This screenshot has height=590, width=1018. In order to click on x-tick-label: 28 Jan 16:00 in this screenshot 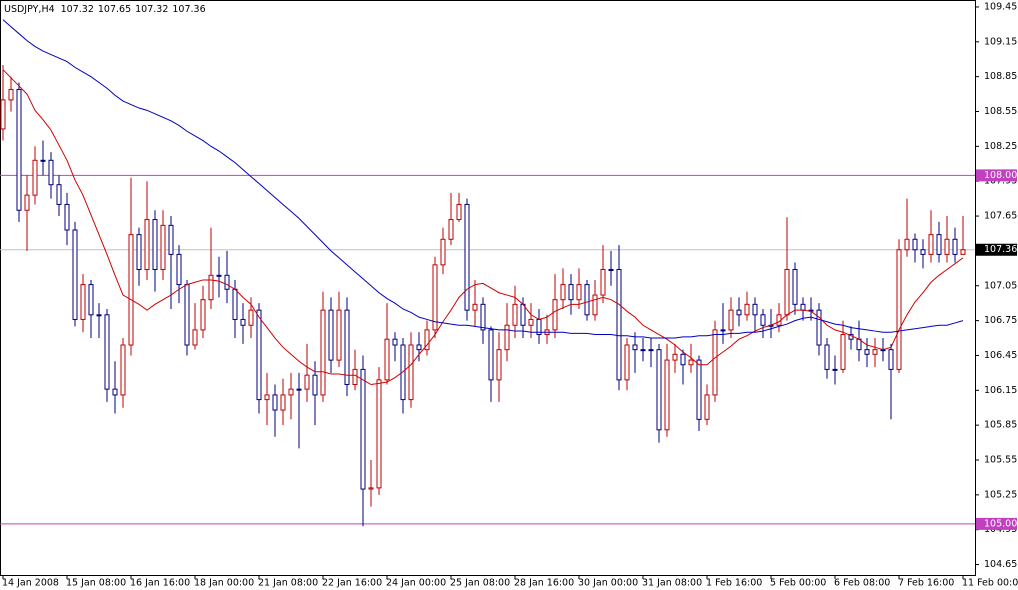, I will do `click(544, 583)`.